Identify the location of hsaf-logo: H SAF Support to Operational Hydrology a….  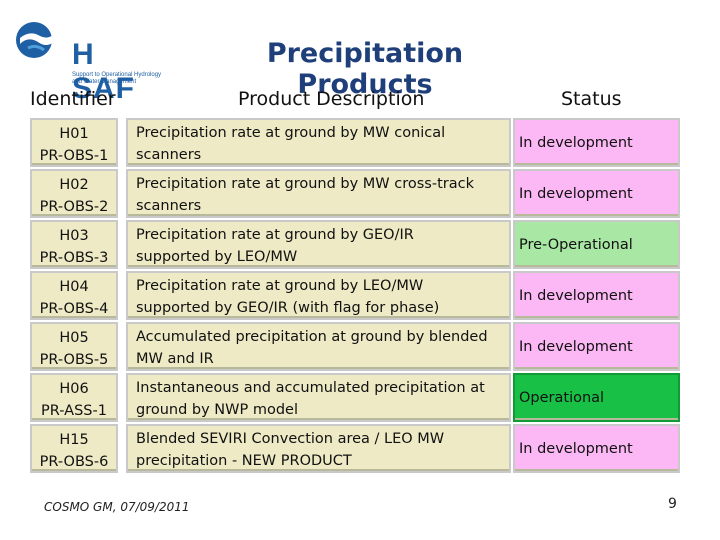
(87, 61).